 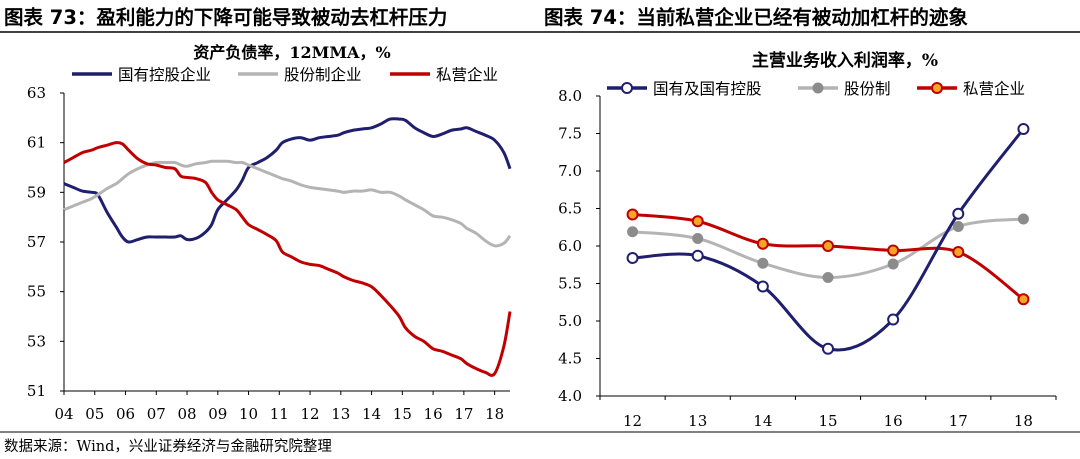 I want to click on left-x-tick-label: 18, so click(x=494, y=414).